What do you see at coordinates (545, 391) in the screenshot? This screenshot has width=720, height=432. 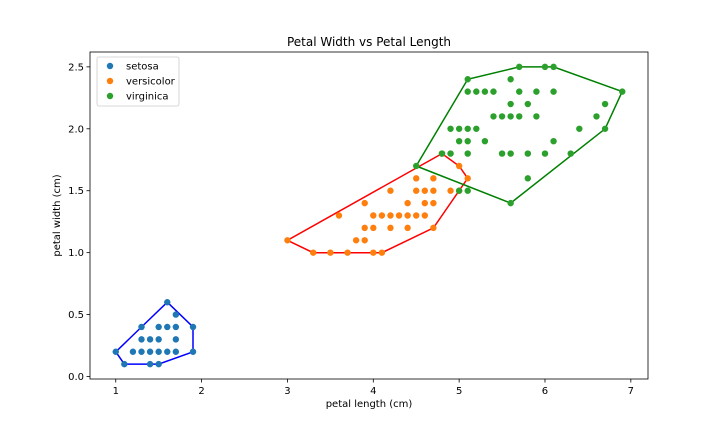 I see `x-tick-label: 6` at bounding box center [545, 391].